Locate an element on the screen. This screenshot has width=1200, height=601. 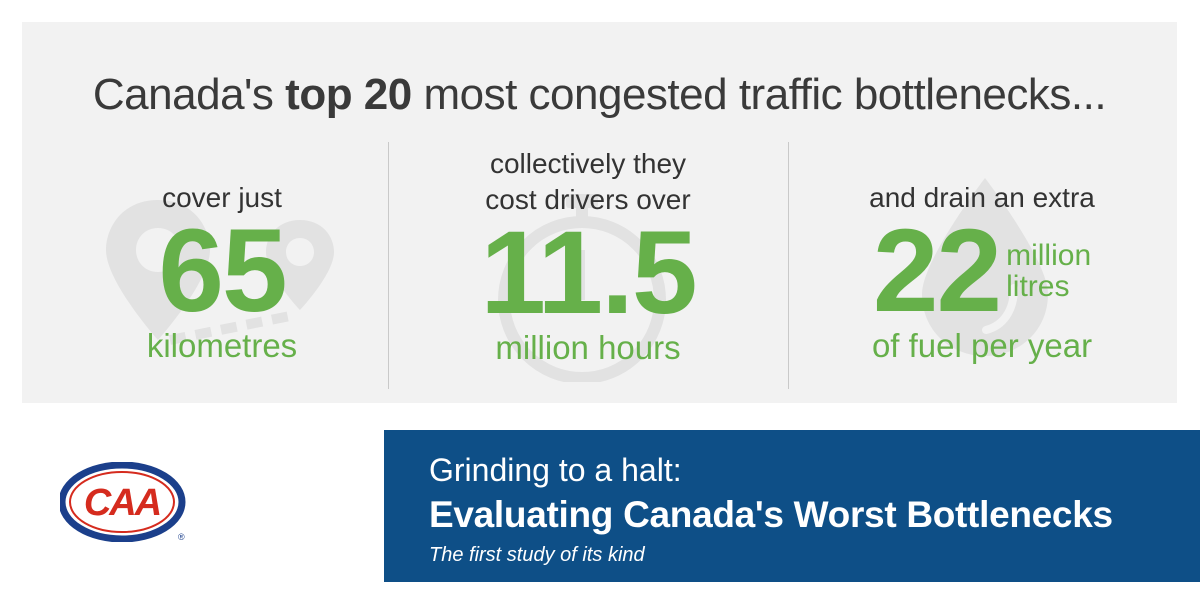
stat-intro: cost drivers over is located at coordinates (588, 199).